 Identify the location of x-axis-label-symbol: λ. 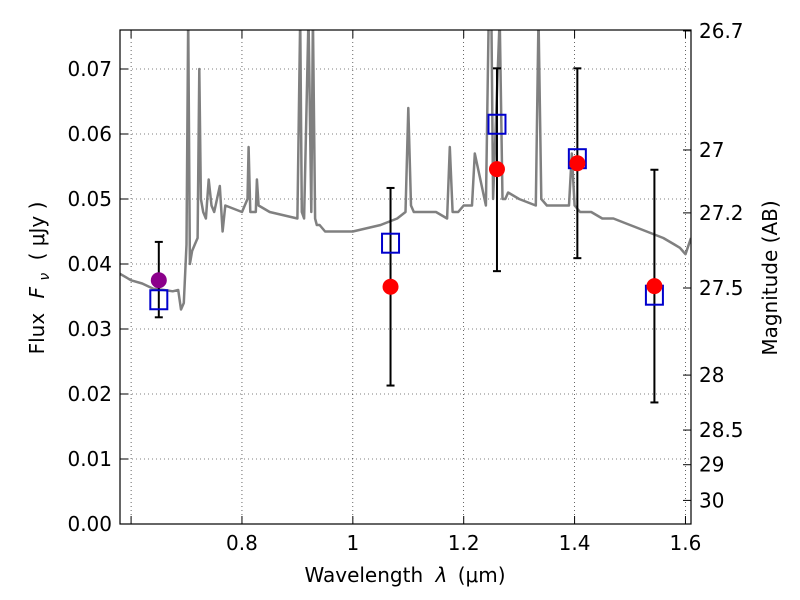
(441, 575).